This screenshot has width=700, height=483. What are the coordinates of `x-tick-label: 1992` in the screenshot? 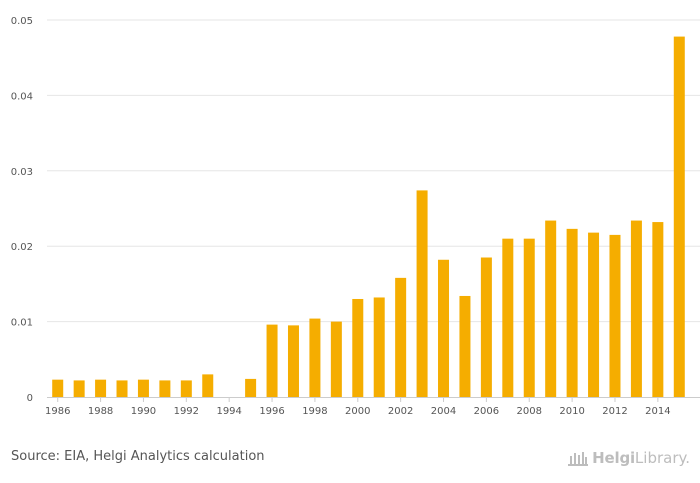 It's located at (186, 411).